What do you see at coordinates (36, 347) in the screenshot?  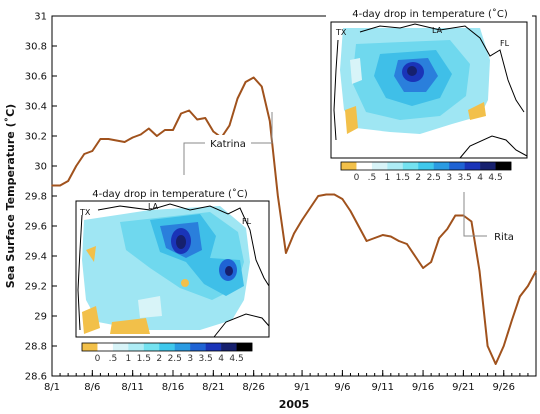 I see `y-tick-label: 28.8` at bounding box center [36, 347].